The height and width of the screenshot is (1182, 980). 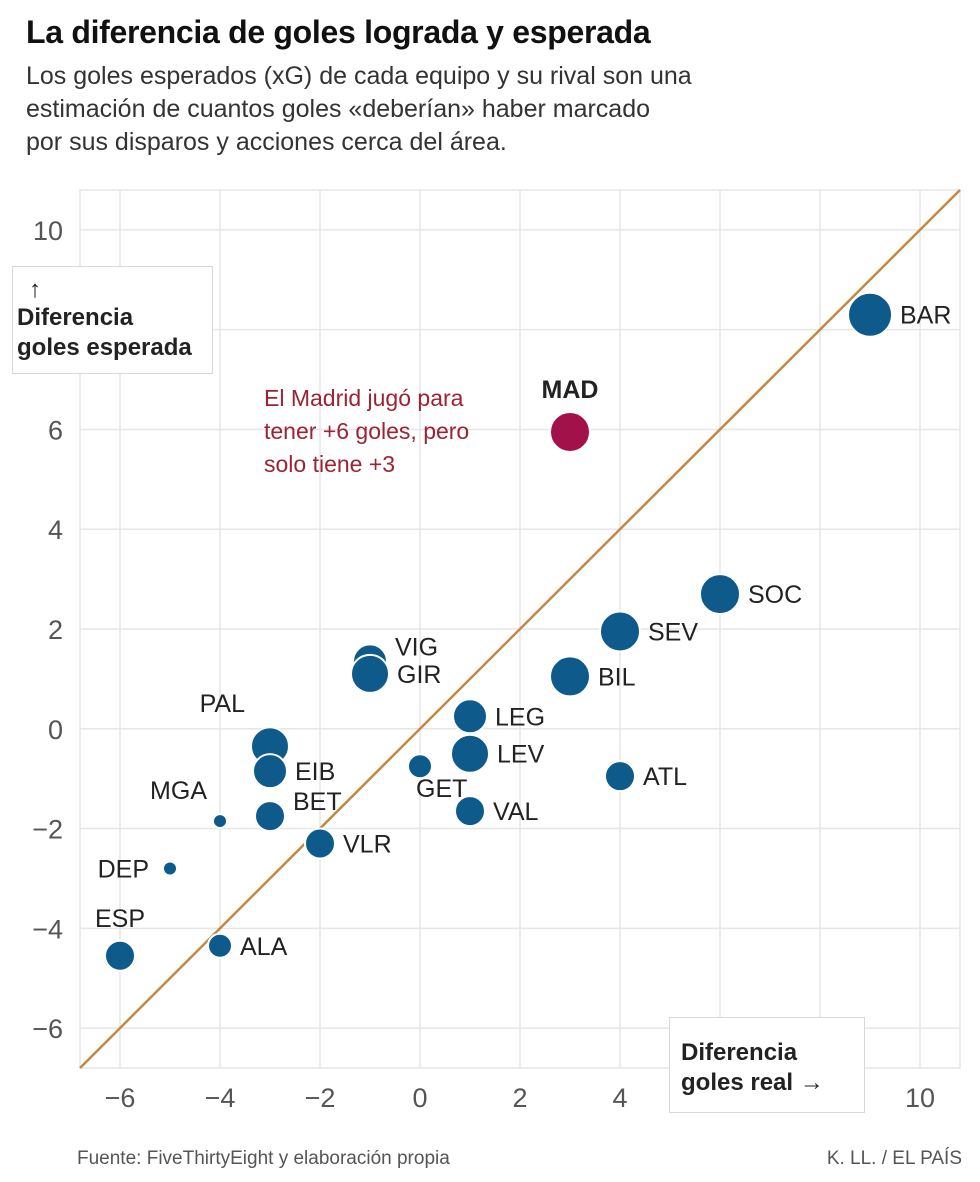 What do you see at coordinates (673, 632) in the screenshot?
I see `point-label: SEV` at bounding box center [673, 632].